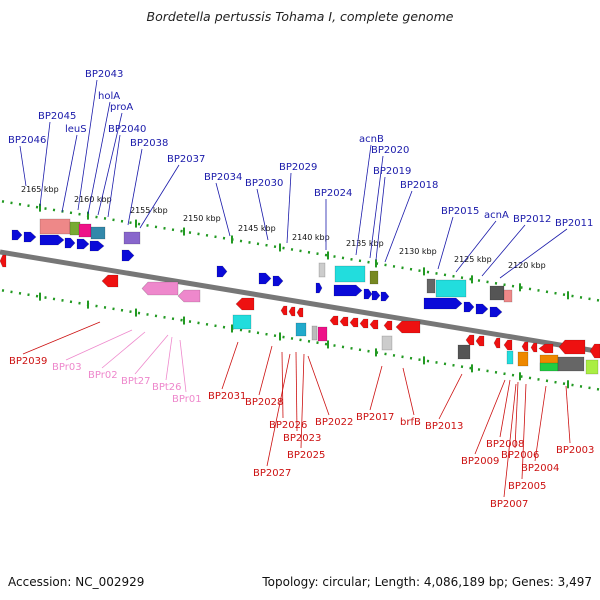 This screenshot has width=600, height=600. I want to click on gene-label-bottom: BP2027, so click(272, 473).